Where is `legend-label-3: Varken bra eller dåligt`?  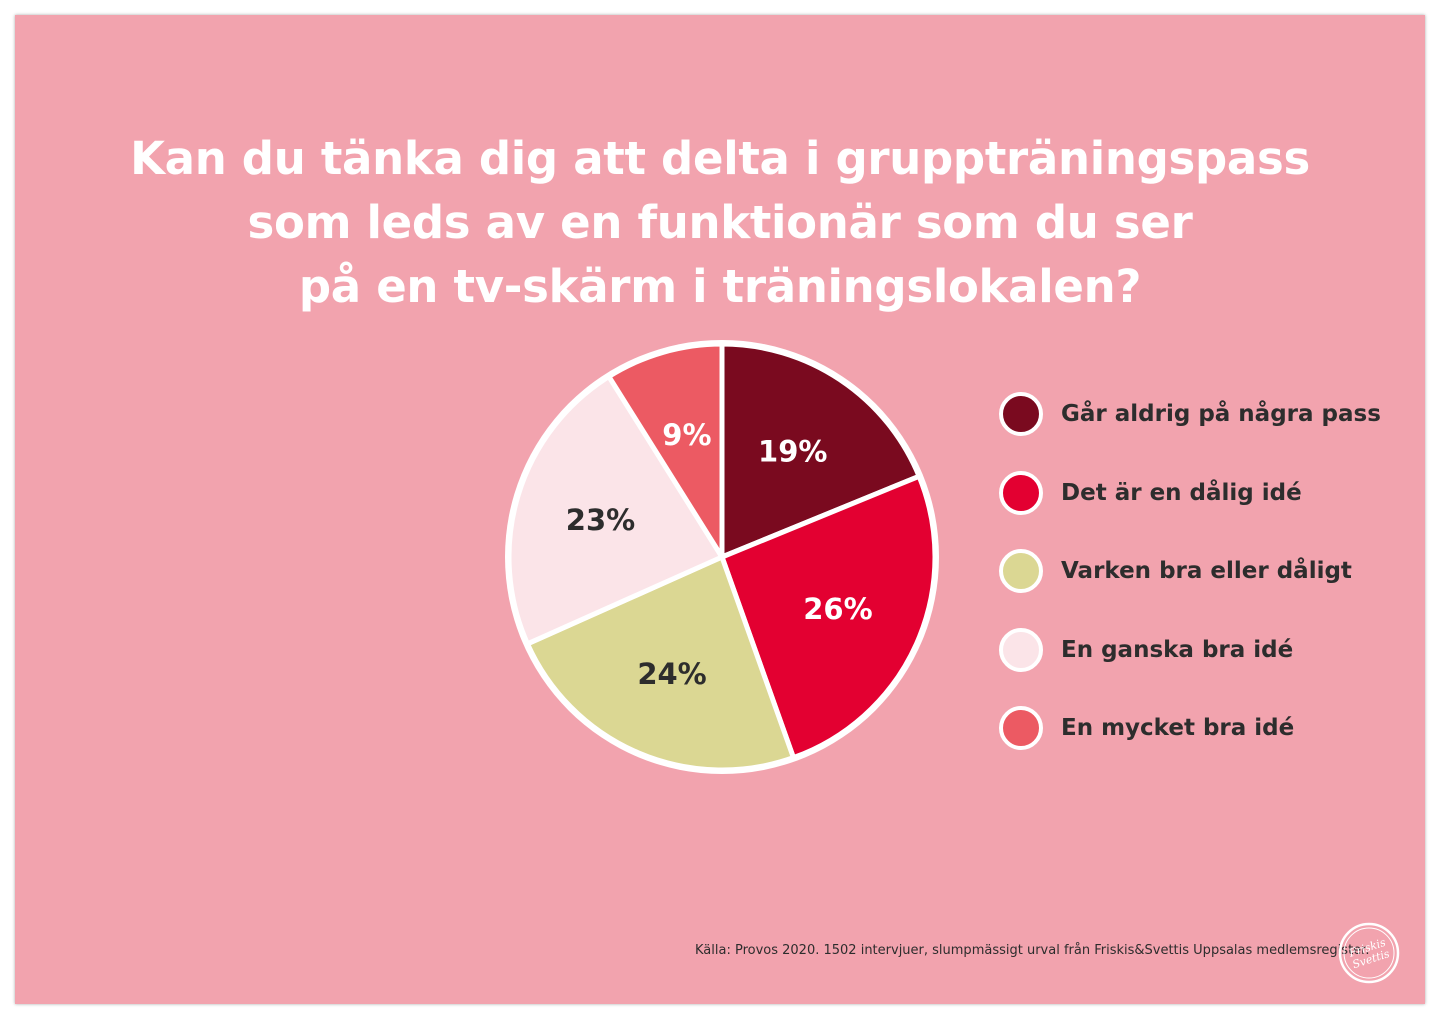
legend-label-3: Varken bra eller dåligt is located at coordinates (1206, 571).